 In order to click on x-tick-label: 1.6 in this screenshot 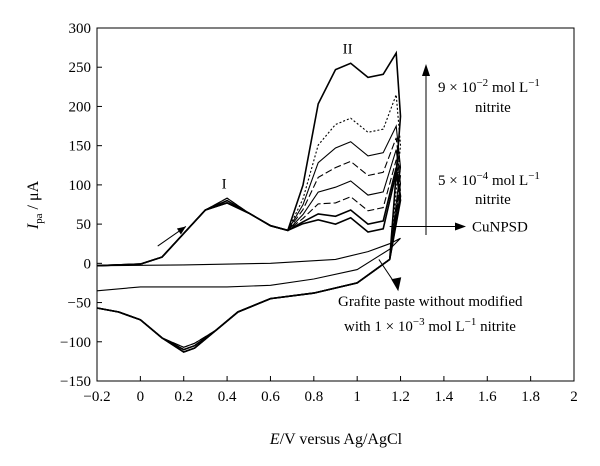, I will do `click(487, 397)`.